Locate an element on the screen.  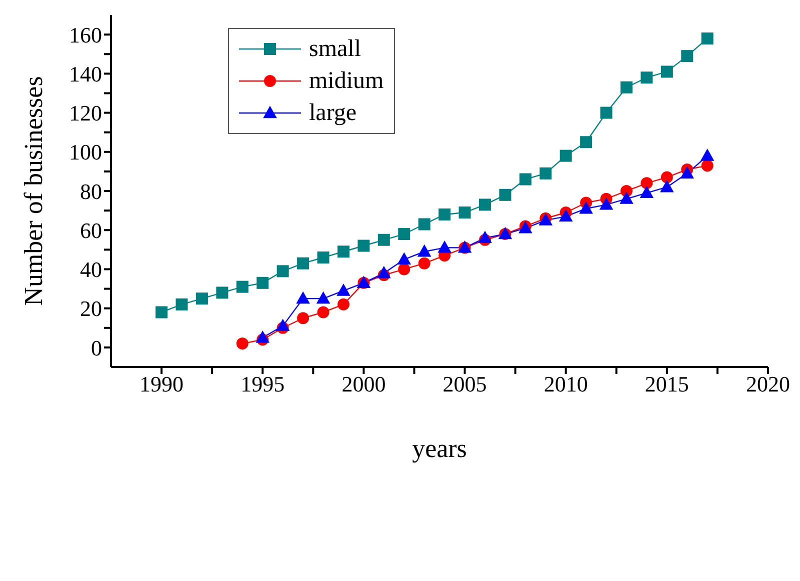
x-tick-label: 2000 is located at coordinates (364, 384).